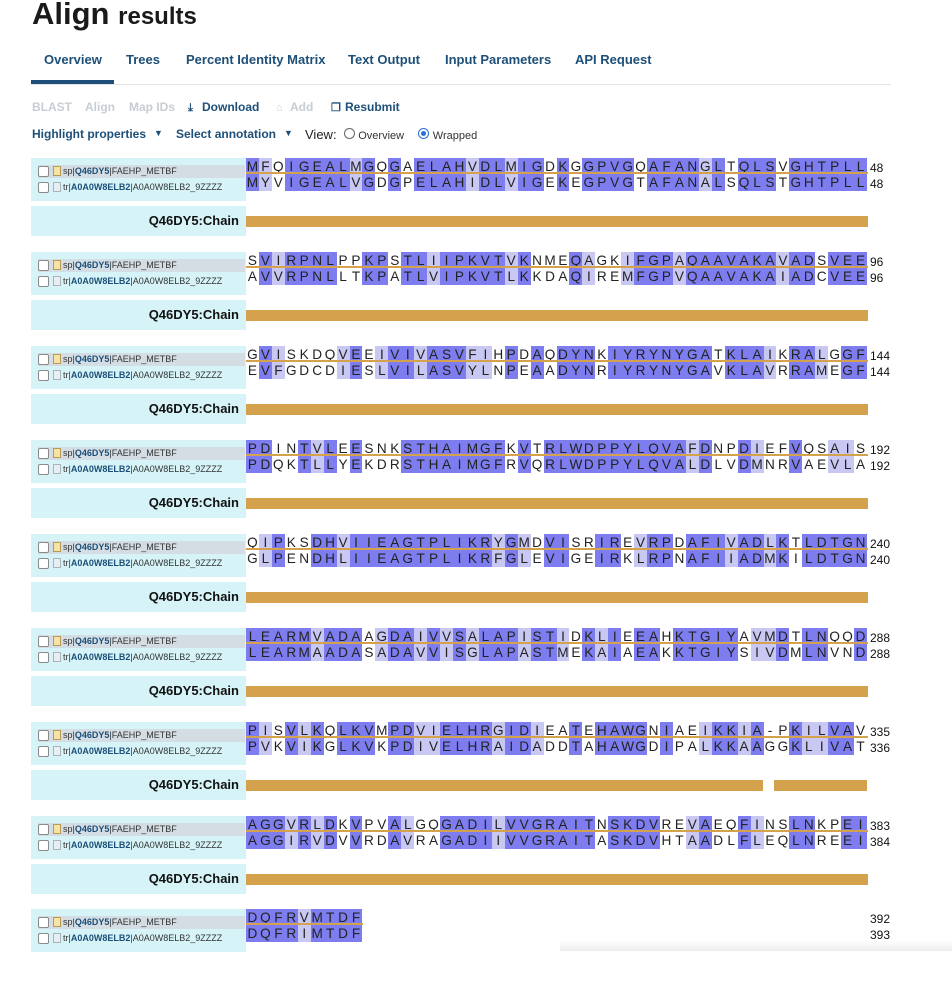  I want to click on sequence-label-row: sp|Q46DY5|FAEHP_METBF, so click(141, 922).